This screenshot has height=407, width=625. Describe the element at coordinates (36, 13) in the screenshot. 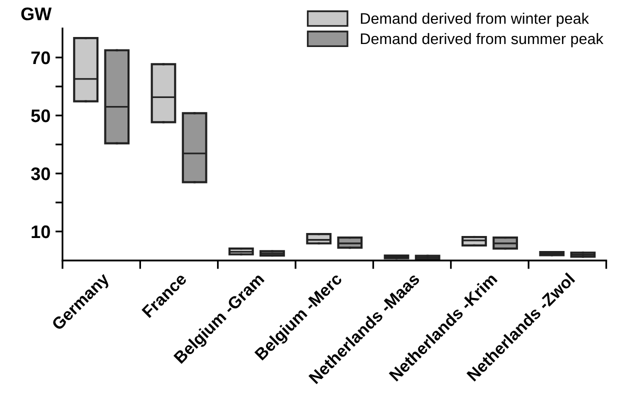

I see `y-axis-title: GW` at that location.